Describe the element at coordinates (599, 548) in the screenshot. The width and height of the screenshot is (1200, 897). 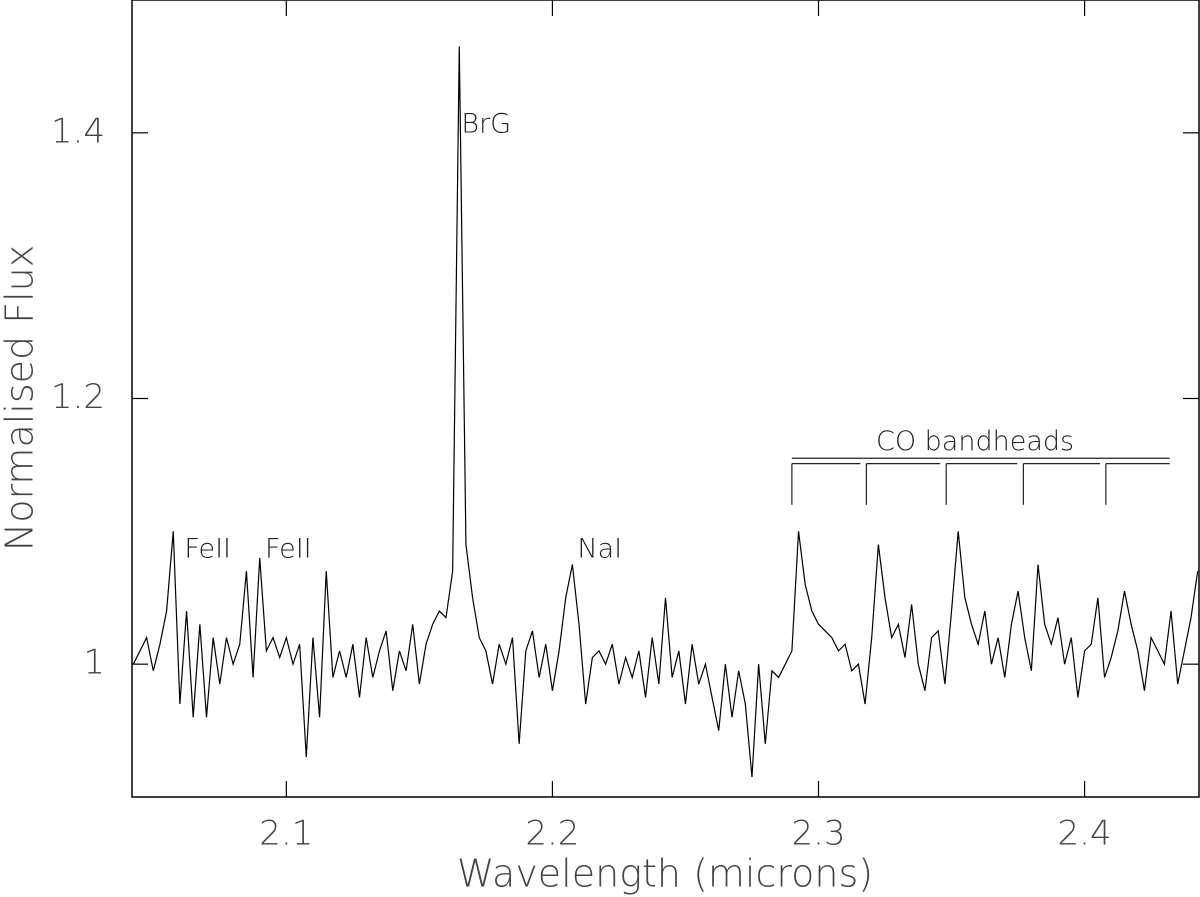
I see `annotation: NaI` at that location.